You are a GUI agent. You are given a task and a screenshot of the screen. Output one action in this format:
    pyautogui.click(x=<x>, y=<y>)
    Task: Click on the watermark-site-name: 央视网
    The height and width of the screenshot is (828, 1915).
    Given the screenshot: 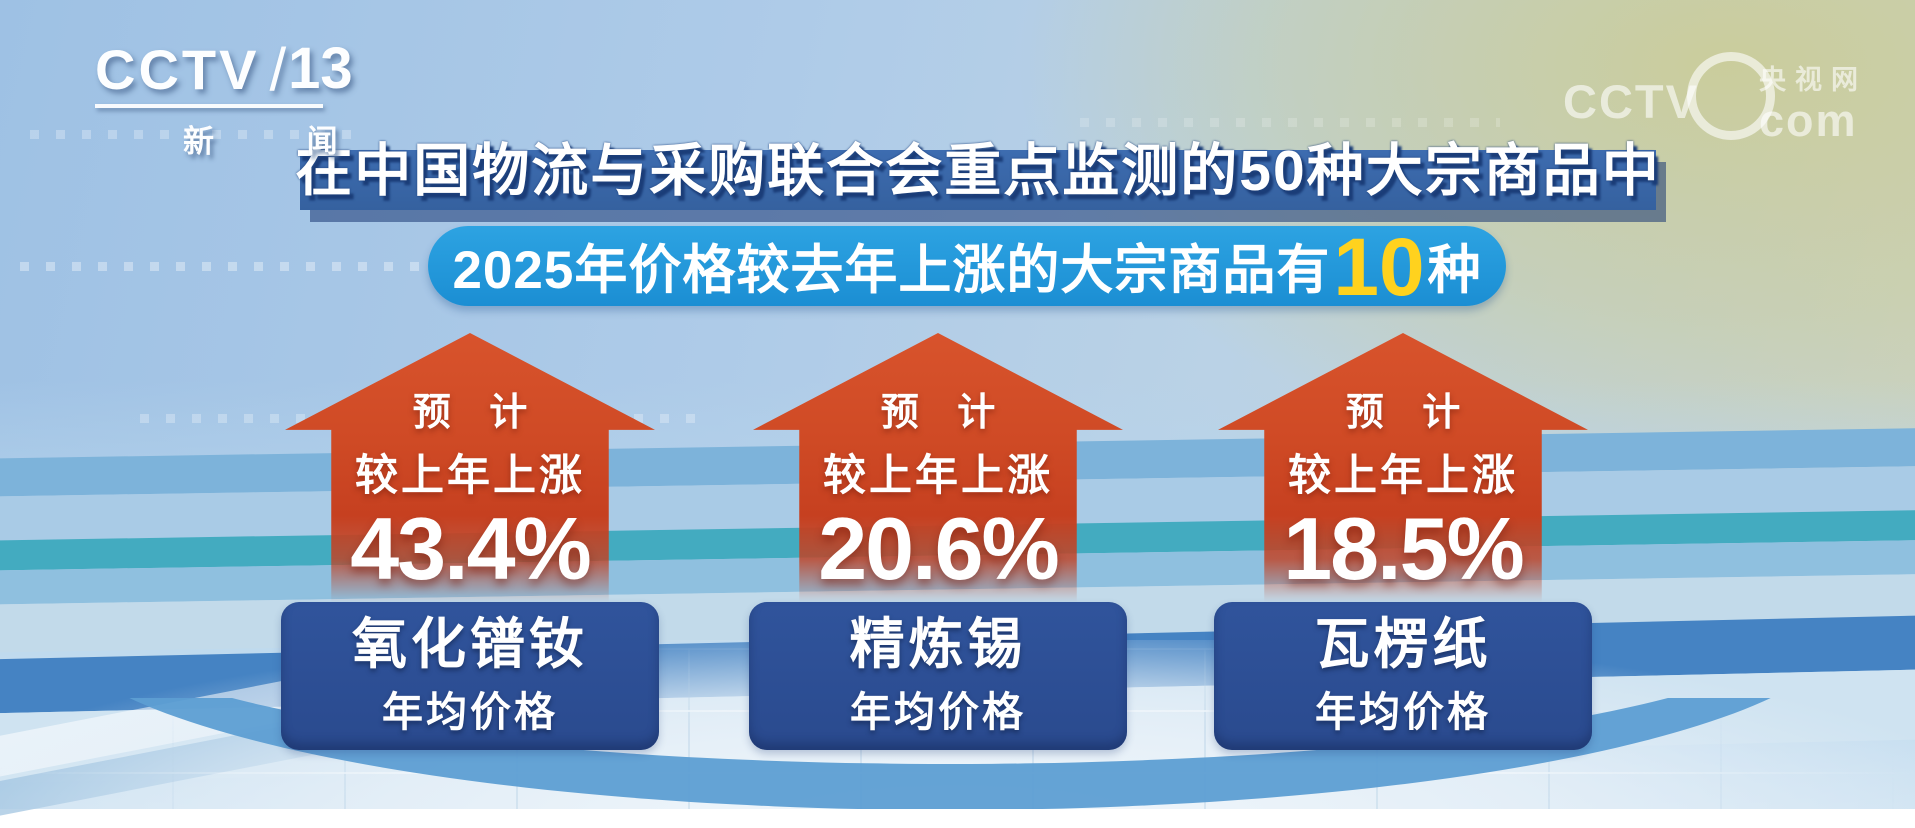 What is the action you would take?
    pyautogui.click(x=1813, y=80)
    